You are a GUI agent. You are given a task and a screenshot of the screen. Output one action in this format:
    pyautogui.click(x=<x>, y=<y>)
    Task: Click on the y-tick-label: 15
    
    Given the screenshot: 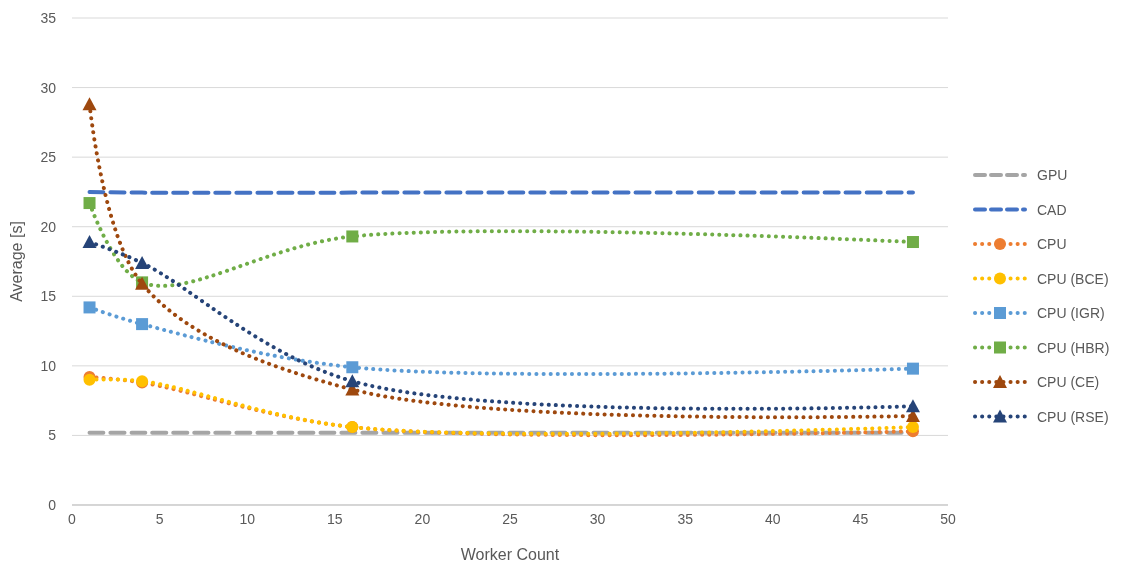 What is the action you would take?
    pyautogui.click(x=48, y=296)
    